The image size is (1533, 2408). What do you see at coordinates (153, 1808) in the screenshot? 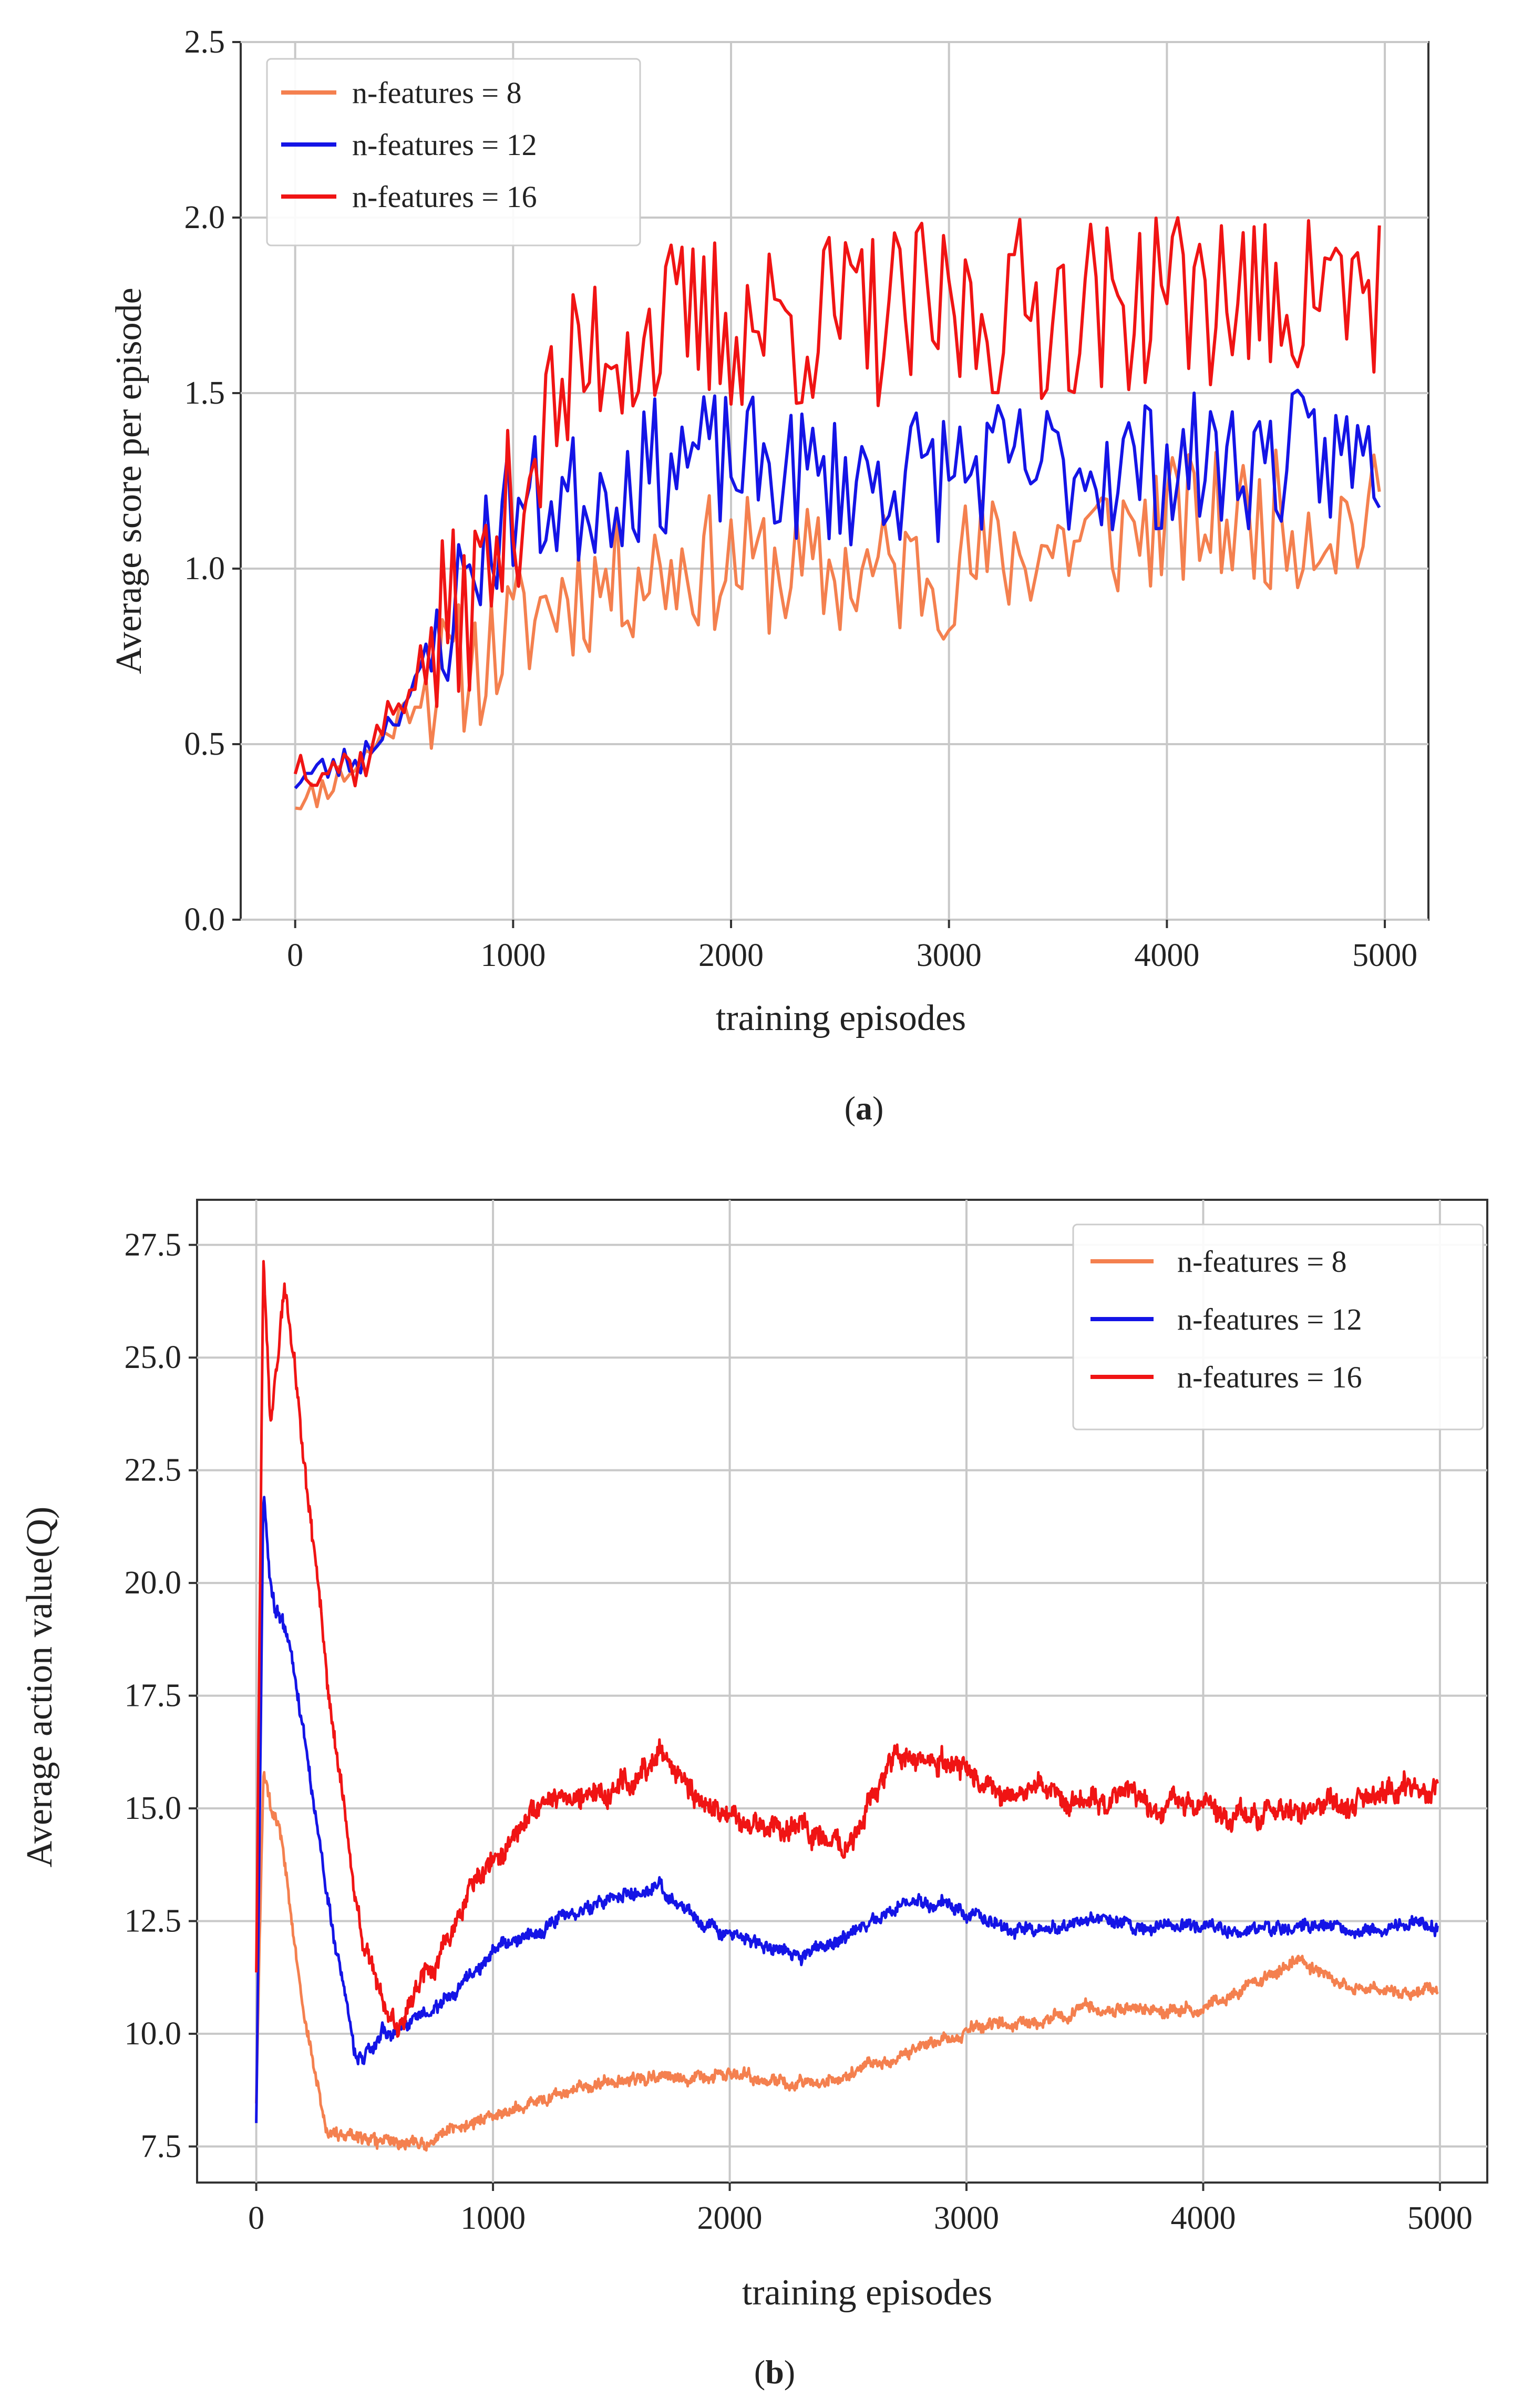
I see `chart-b-y-tick-label: 15.0` at bounding box center [153, 1808].